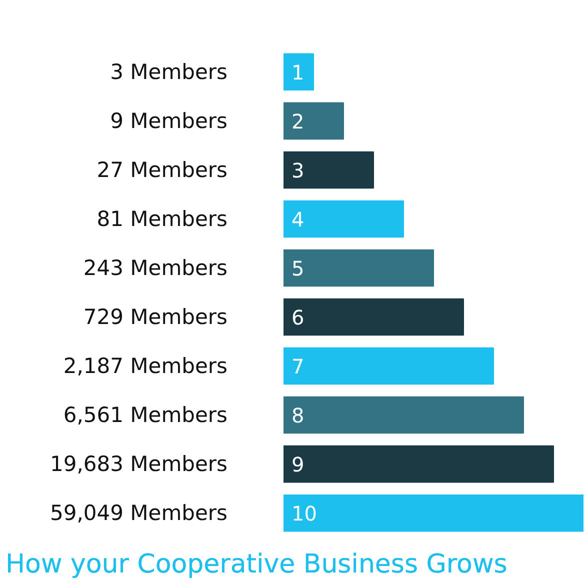 This screenshot has width=588, height=584. What do you see at coordinates (139, 513) in the screenshot?
I see `y-tick-label: 59,049 Members` at bounding box center [139, 513].